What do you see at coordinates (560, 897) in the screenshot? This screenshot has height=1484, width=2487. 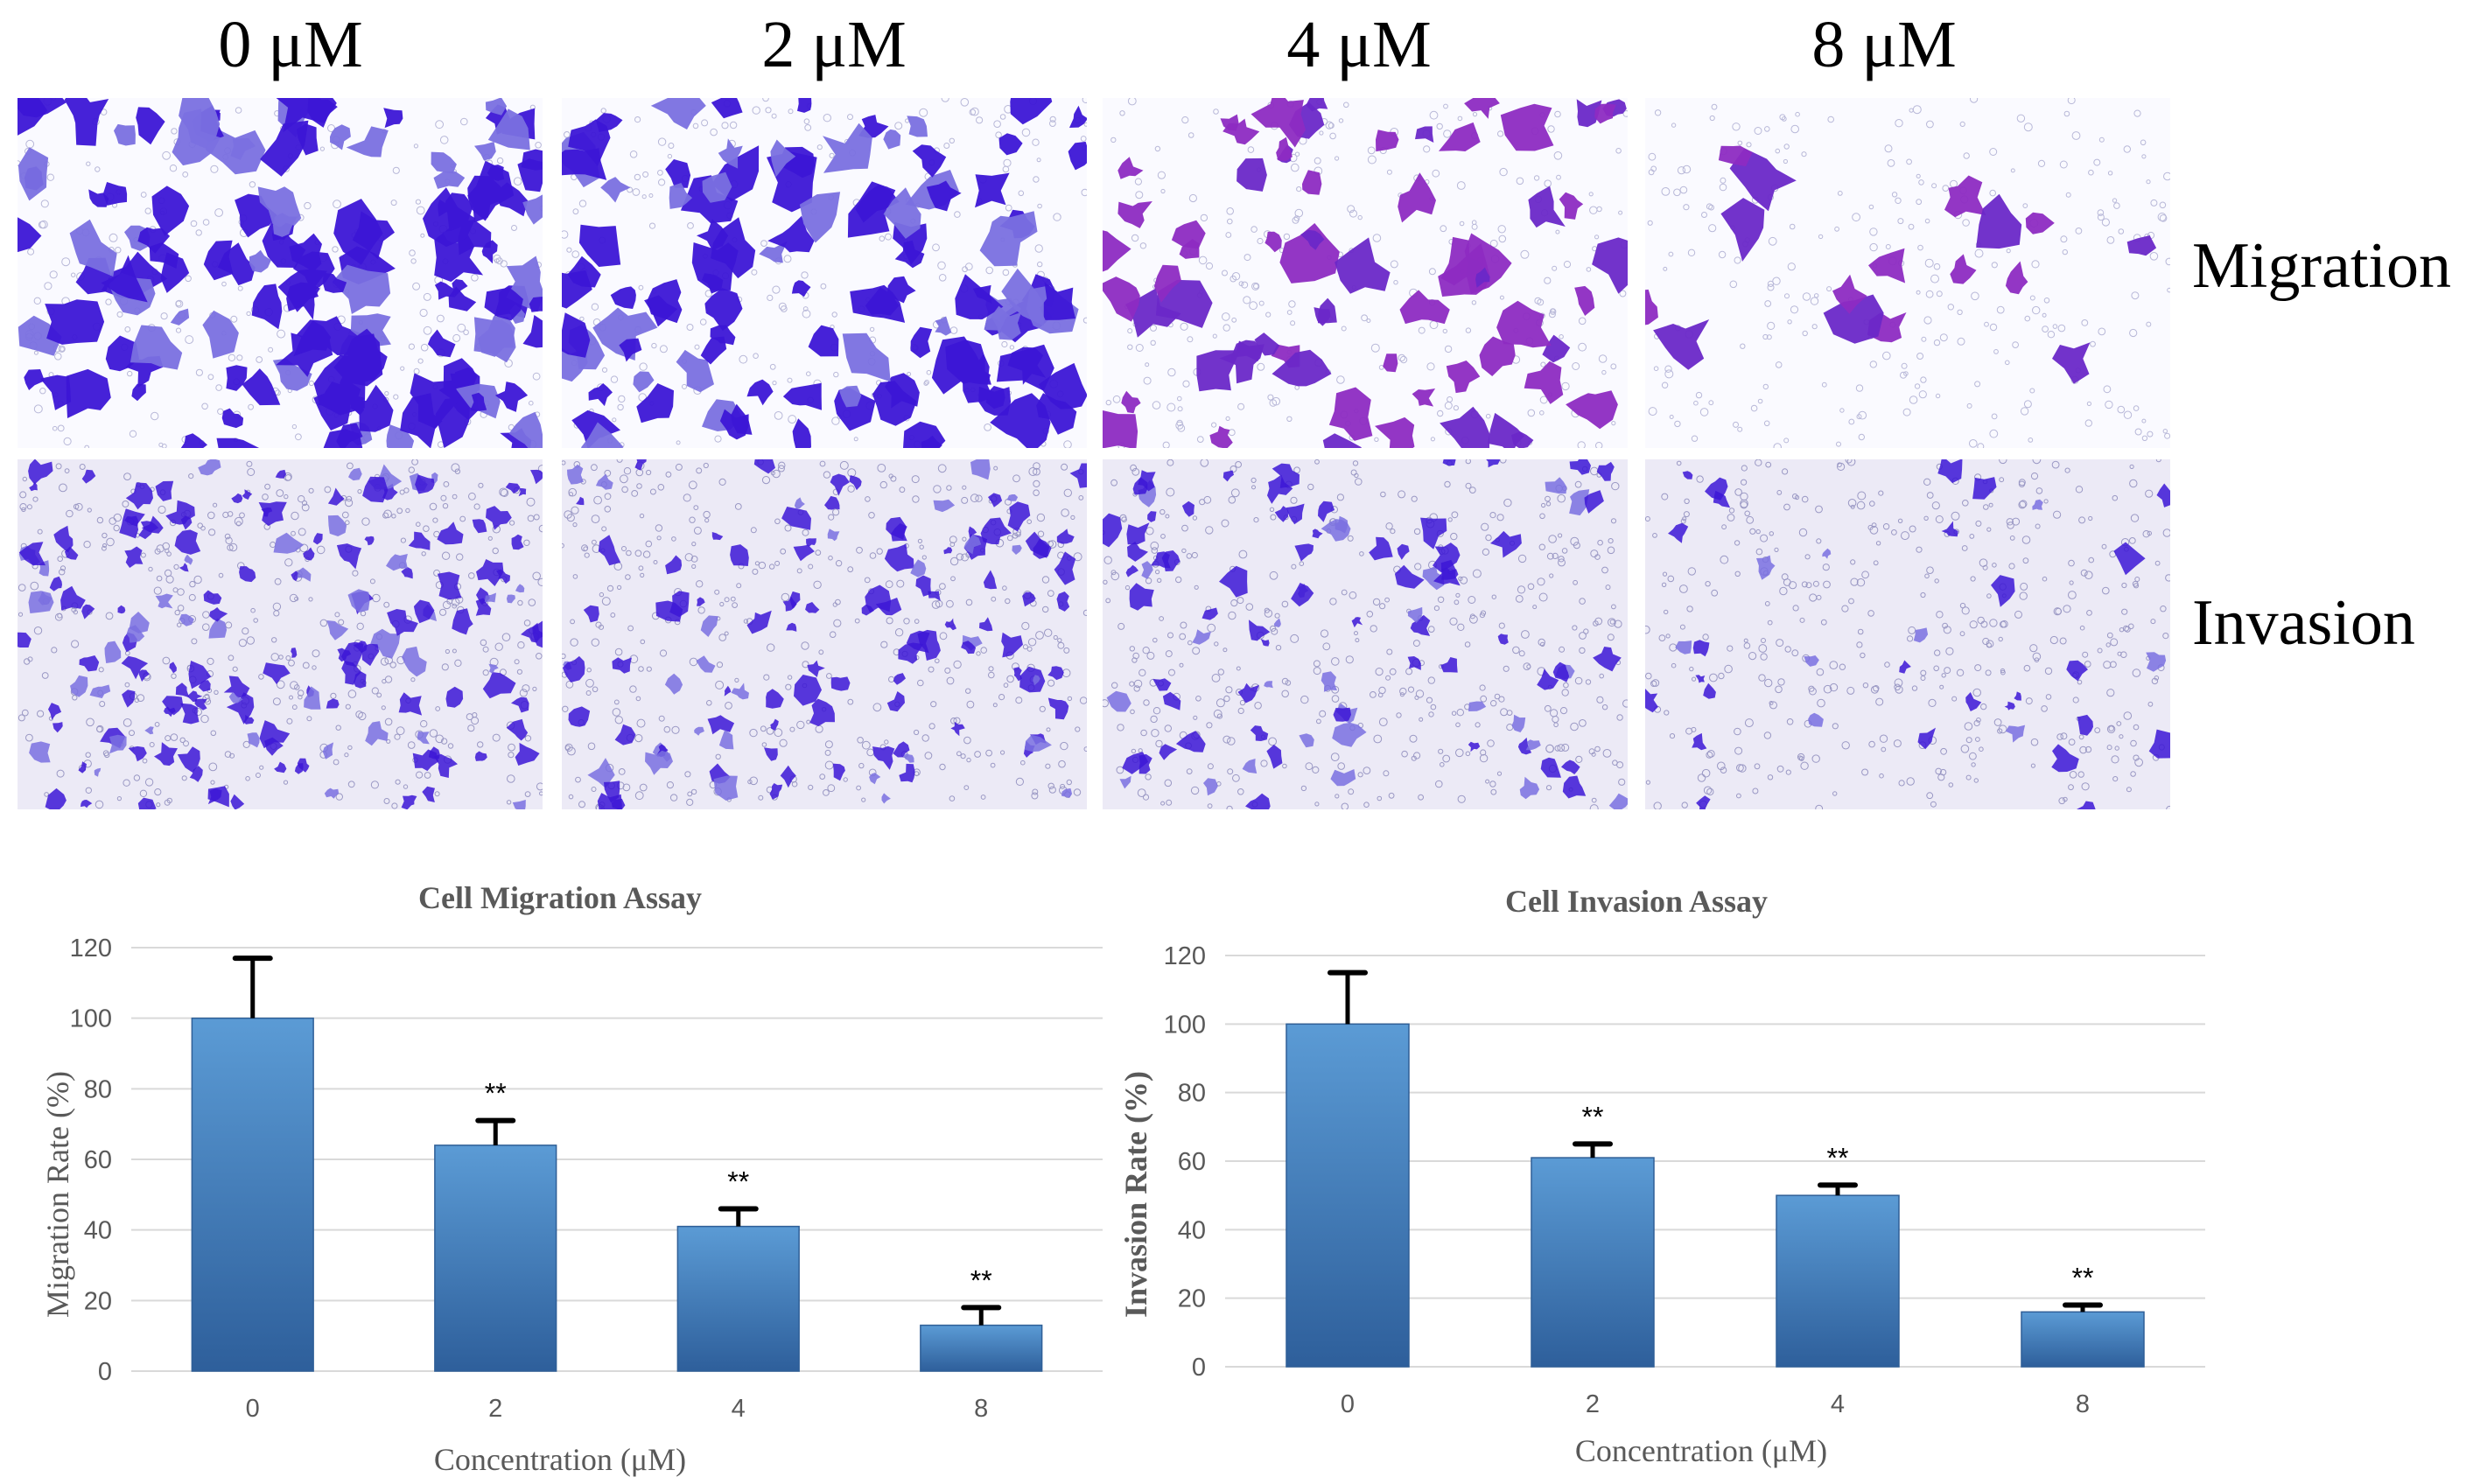 I see `chart-title: Cell Migration Assay` at bounding box center [560, 897].